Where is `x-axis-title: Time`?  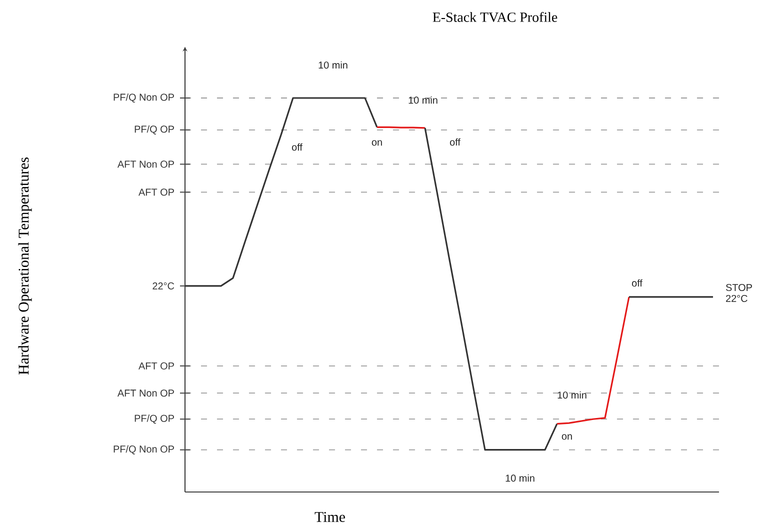 x-axis-title: Time is located at coordinates (329, 517).